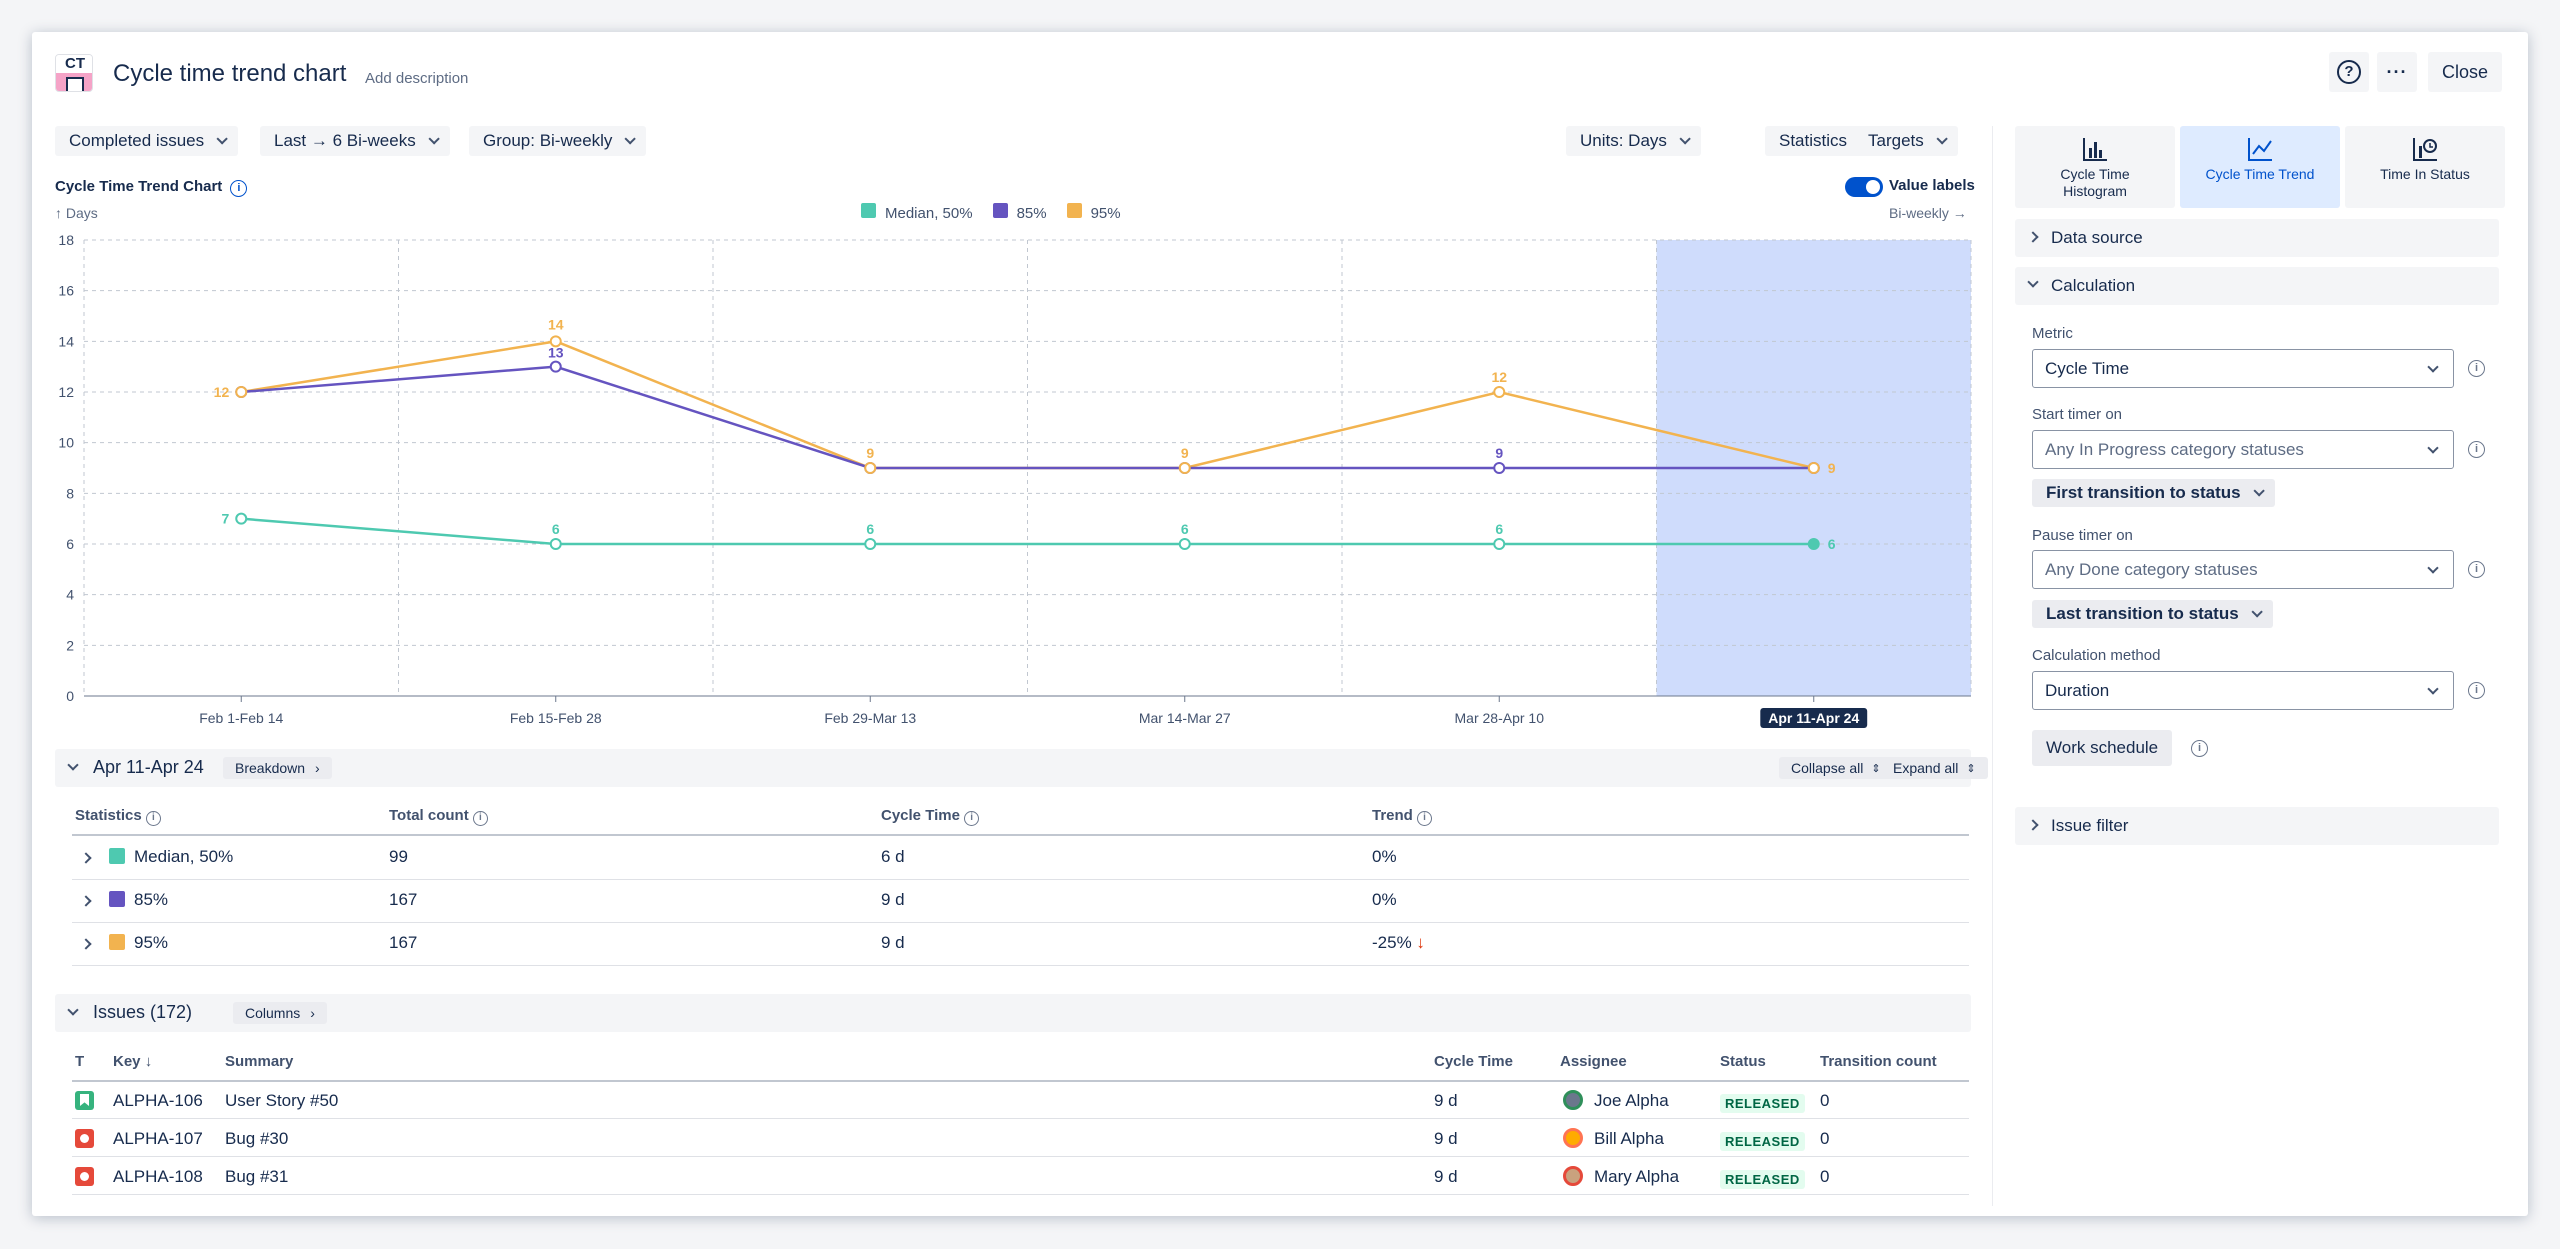  What do you see at coordinates (143, 1012) in the screenshot?
I see `issues-title: Issues (172)` at bounding box center [143, 1012].